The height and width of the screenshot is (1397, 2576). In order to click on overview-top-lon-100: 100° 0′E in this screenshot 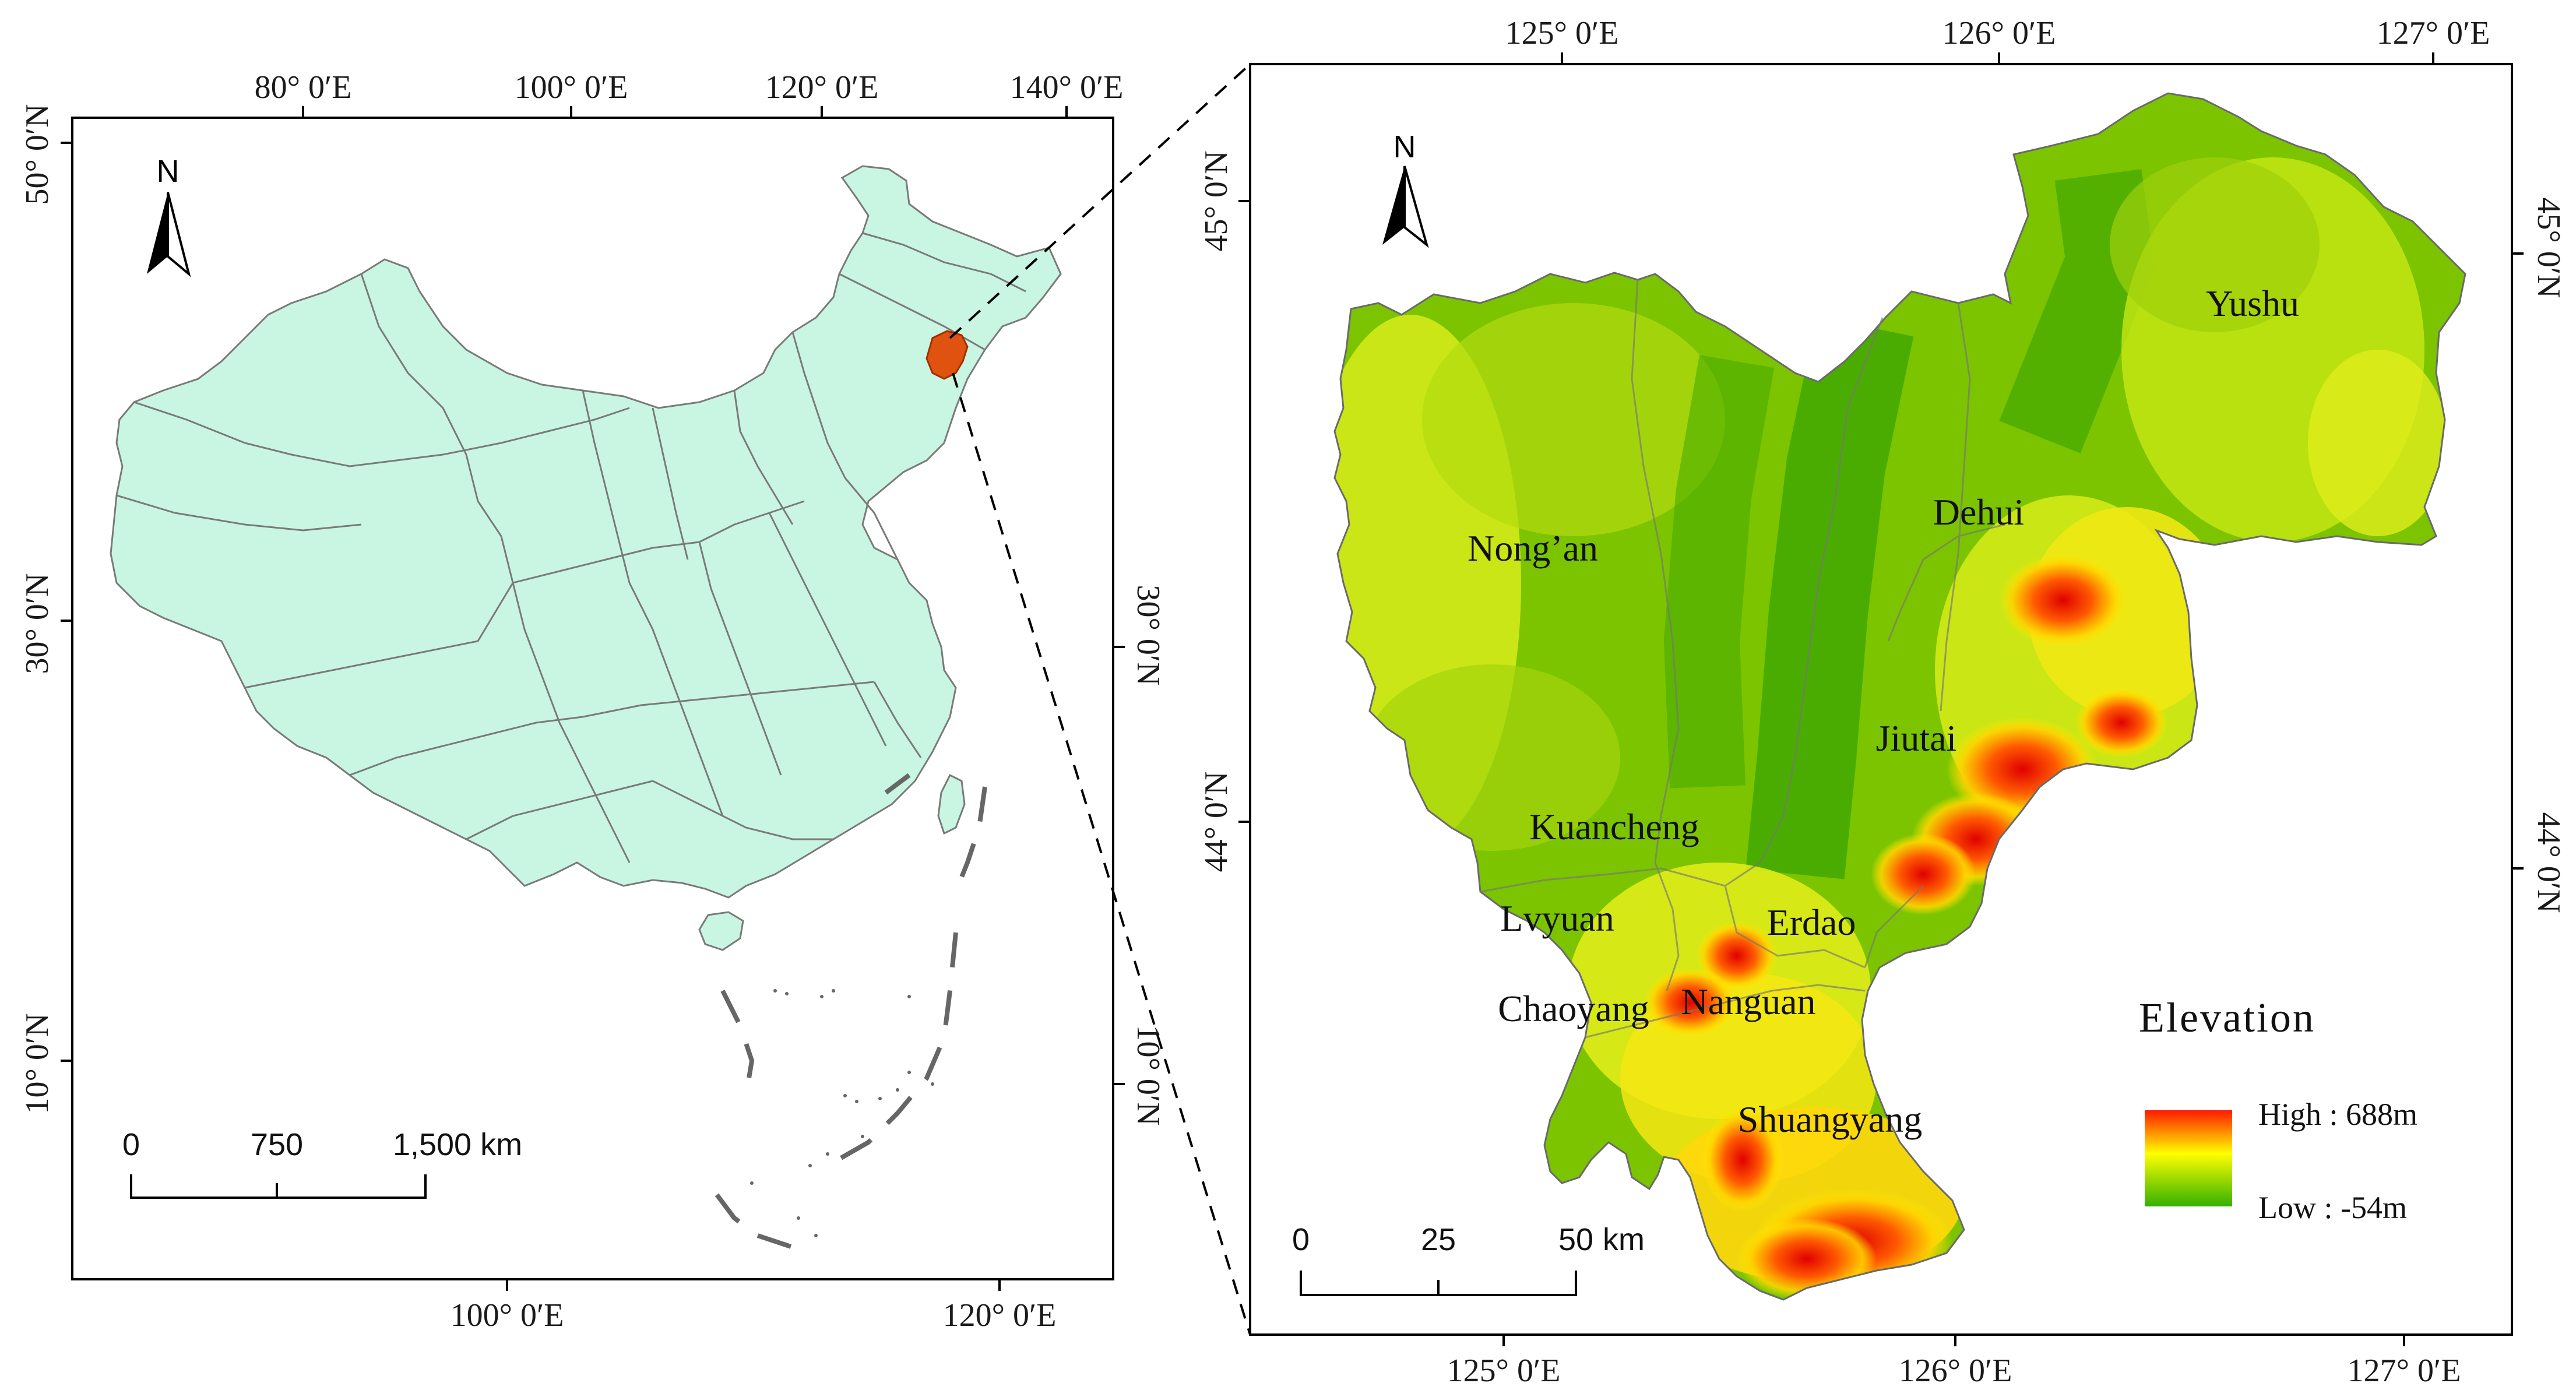, I will do `click(572, 87)`.